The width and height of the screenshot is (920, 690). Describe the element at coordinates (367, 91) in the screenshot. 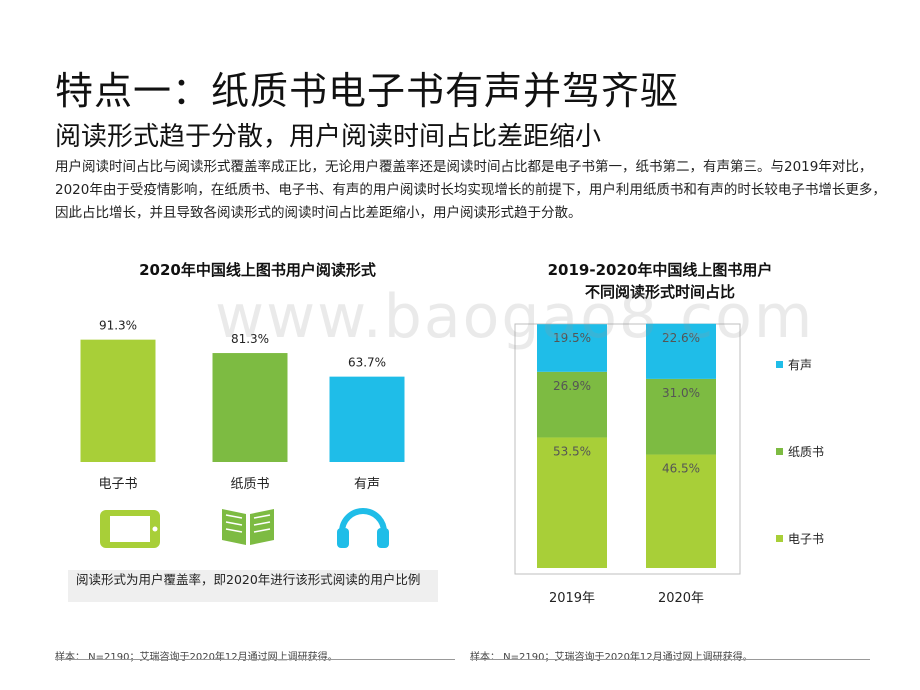

I see `page-title: 特点一：纸质书电子书有声并驾齐驱` at that location.